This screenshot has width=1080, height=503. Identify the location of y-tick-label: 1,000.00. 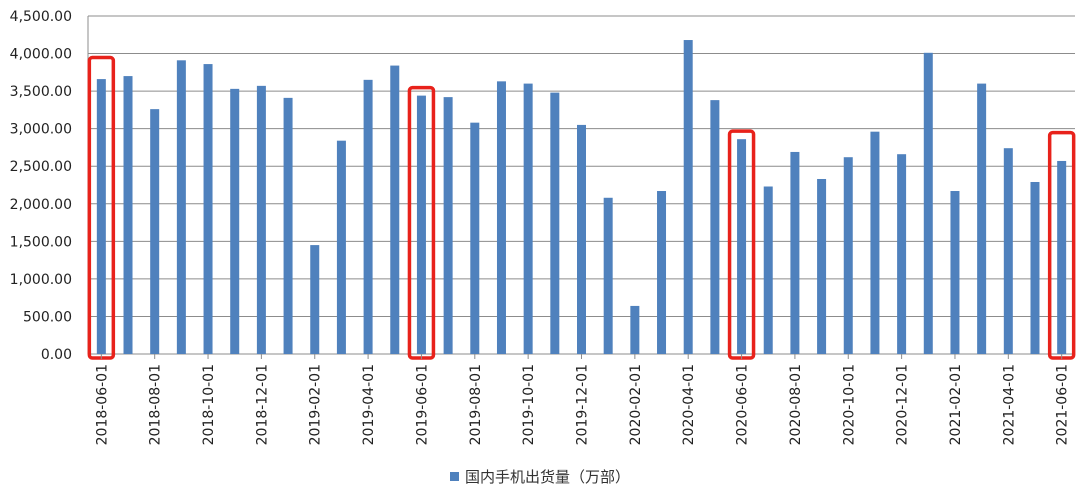
(41, 280).